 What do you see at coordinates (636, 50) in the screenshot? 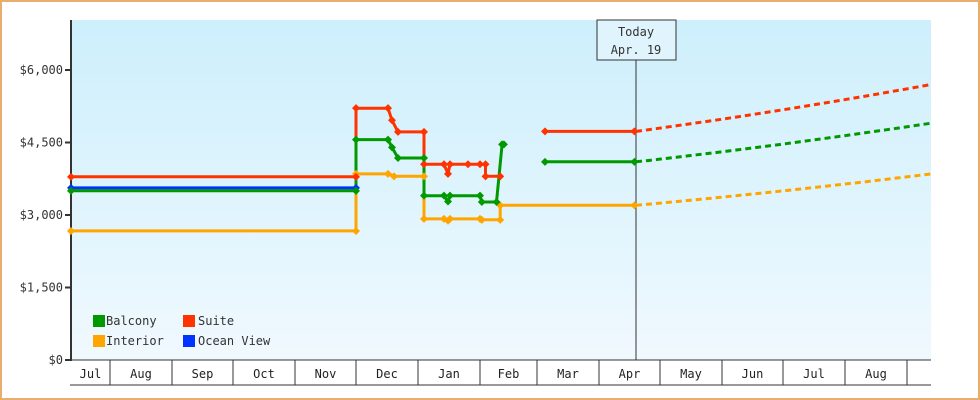
I see `today-date: Apr. 19` at bounding box center [636, 50].